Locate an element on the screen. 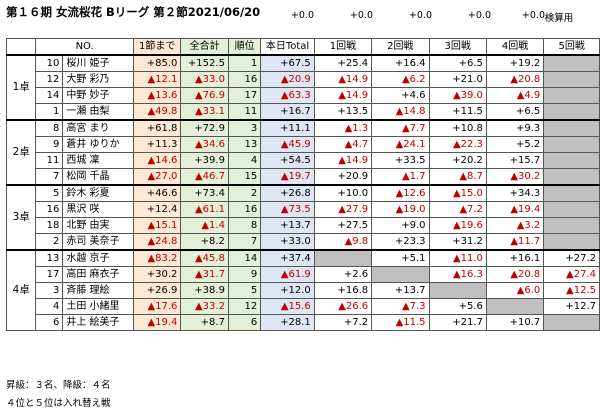 The height and width of the screenshot is (415, 600). round-3-score: ▲11.0 is located at coordinates (457, 258).